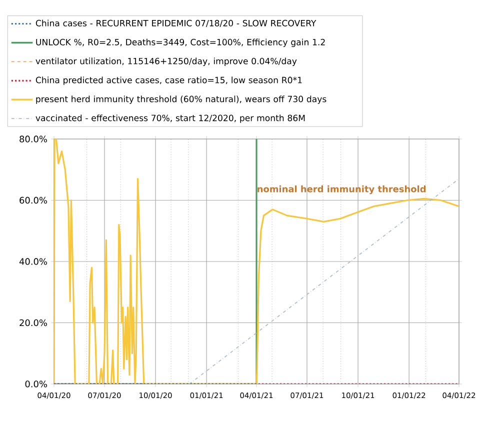  I want to click on y-tick-label: 60.0%, so click(33, 200).